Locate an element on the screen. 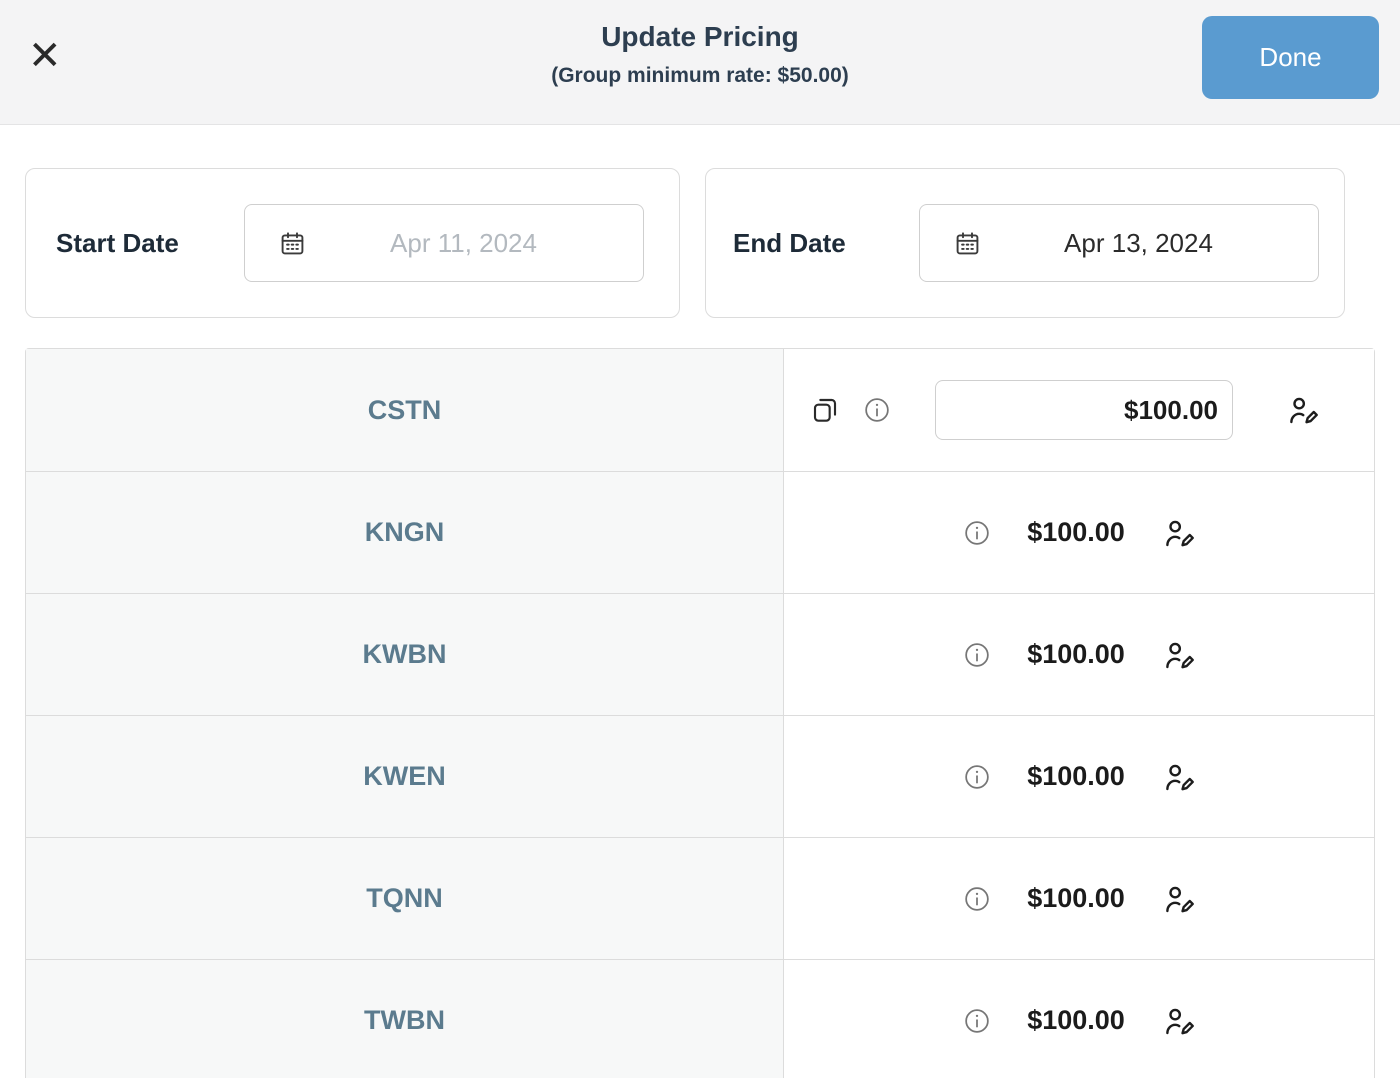 Image resolution: width=1400 pixels, height=1078 pixels. start-date-label: Start Date is located at coordinates (117, 242).